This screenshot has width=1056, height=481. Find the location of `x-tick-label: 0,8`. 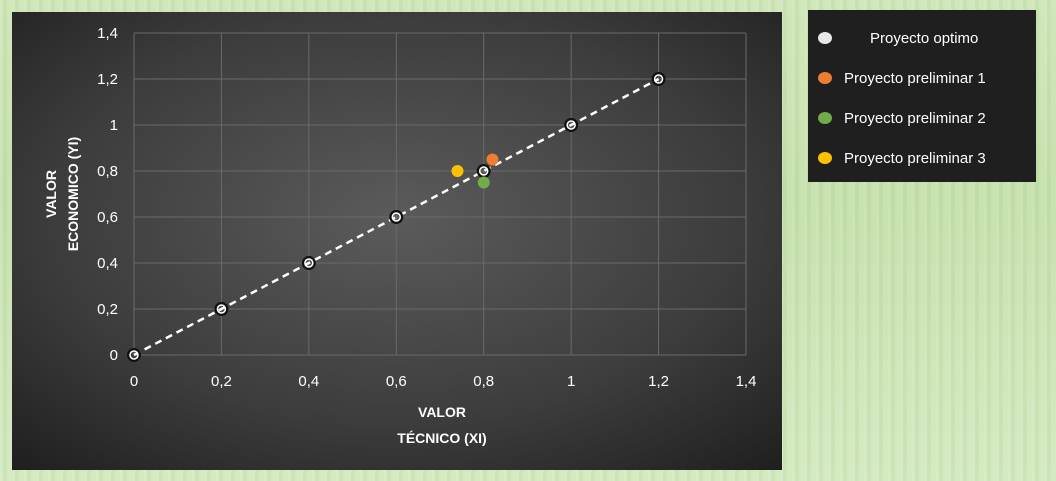

x-tick-label: 0,8 is located at coordinates (483, 381).